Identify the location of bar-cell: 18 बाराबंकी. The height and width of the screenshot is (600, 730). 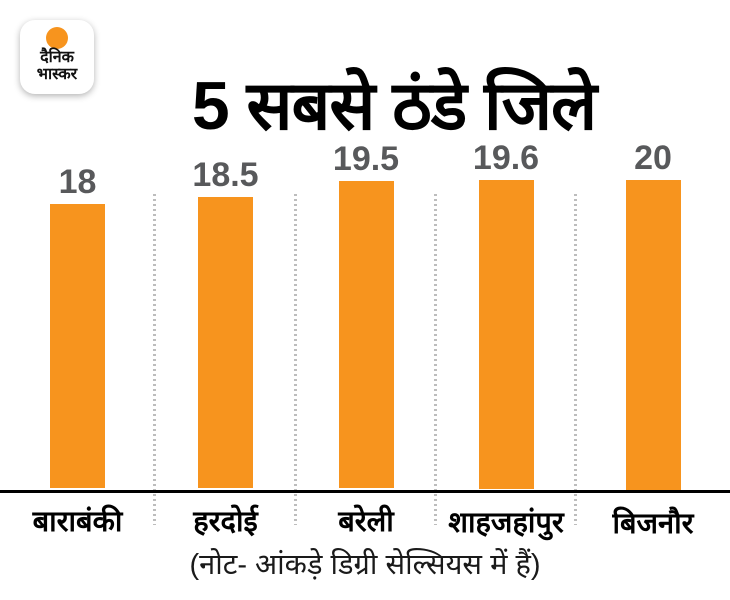
(77, 340).